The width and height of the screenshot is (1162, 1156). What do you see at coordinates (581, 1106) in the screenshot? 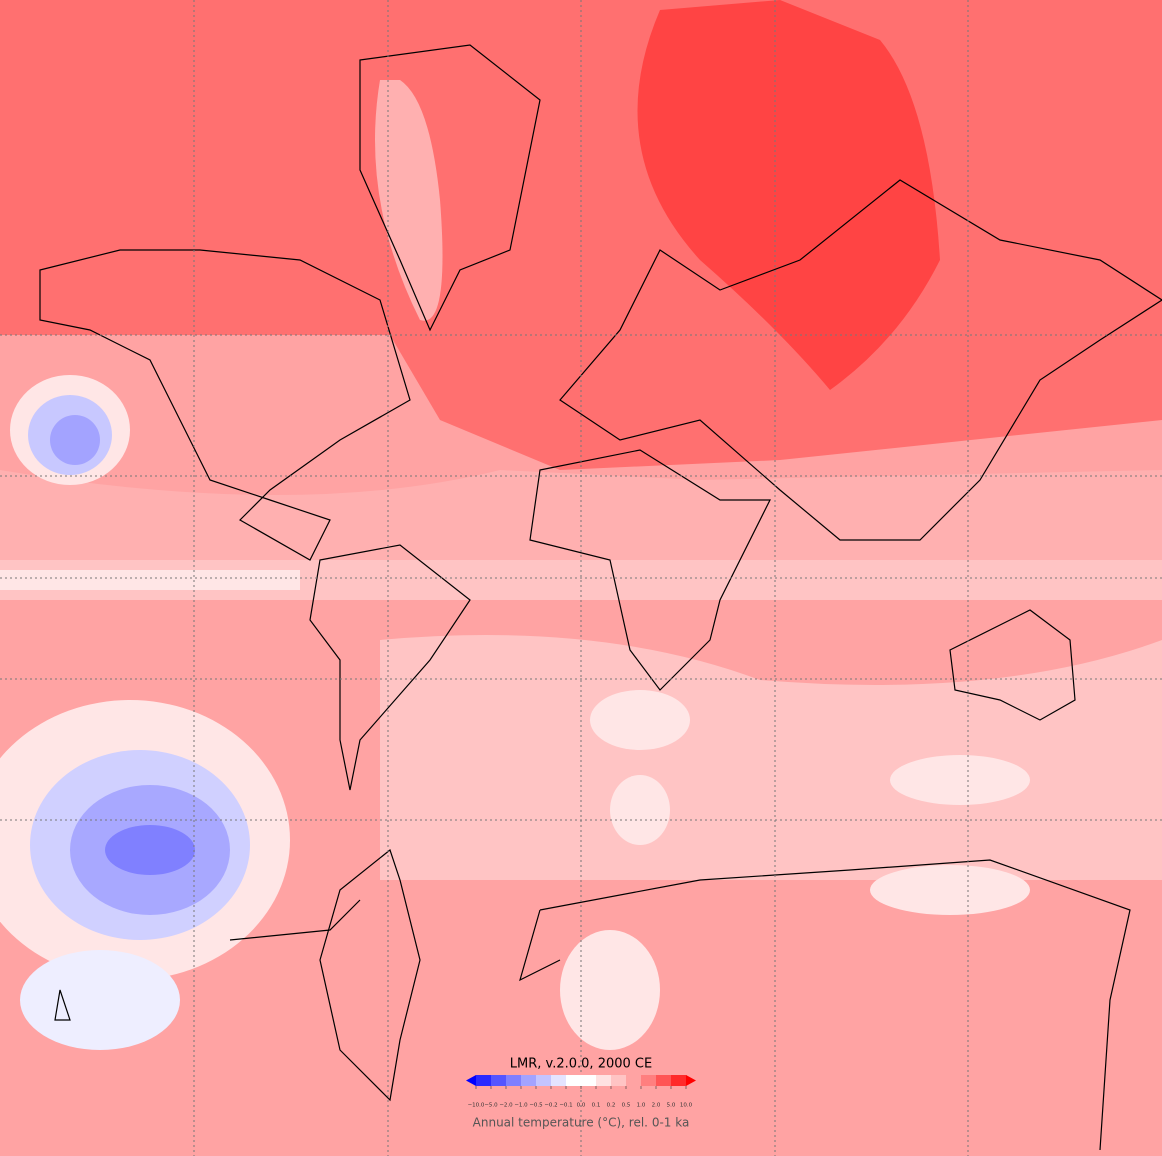
I see `colorbar-tick-label: 0.0` at bounding box center [581, 1106].